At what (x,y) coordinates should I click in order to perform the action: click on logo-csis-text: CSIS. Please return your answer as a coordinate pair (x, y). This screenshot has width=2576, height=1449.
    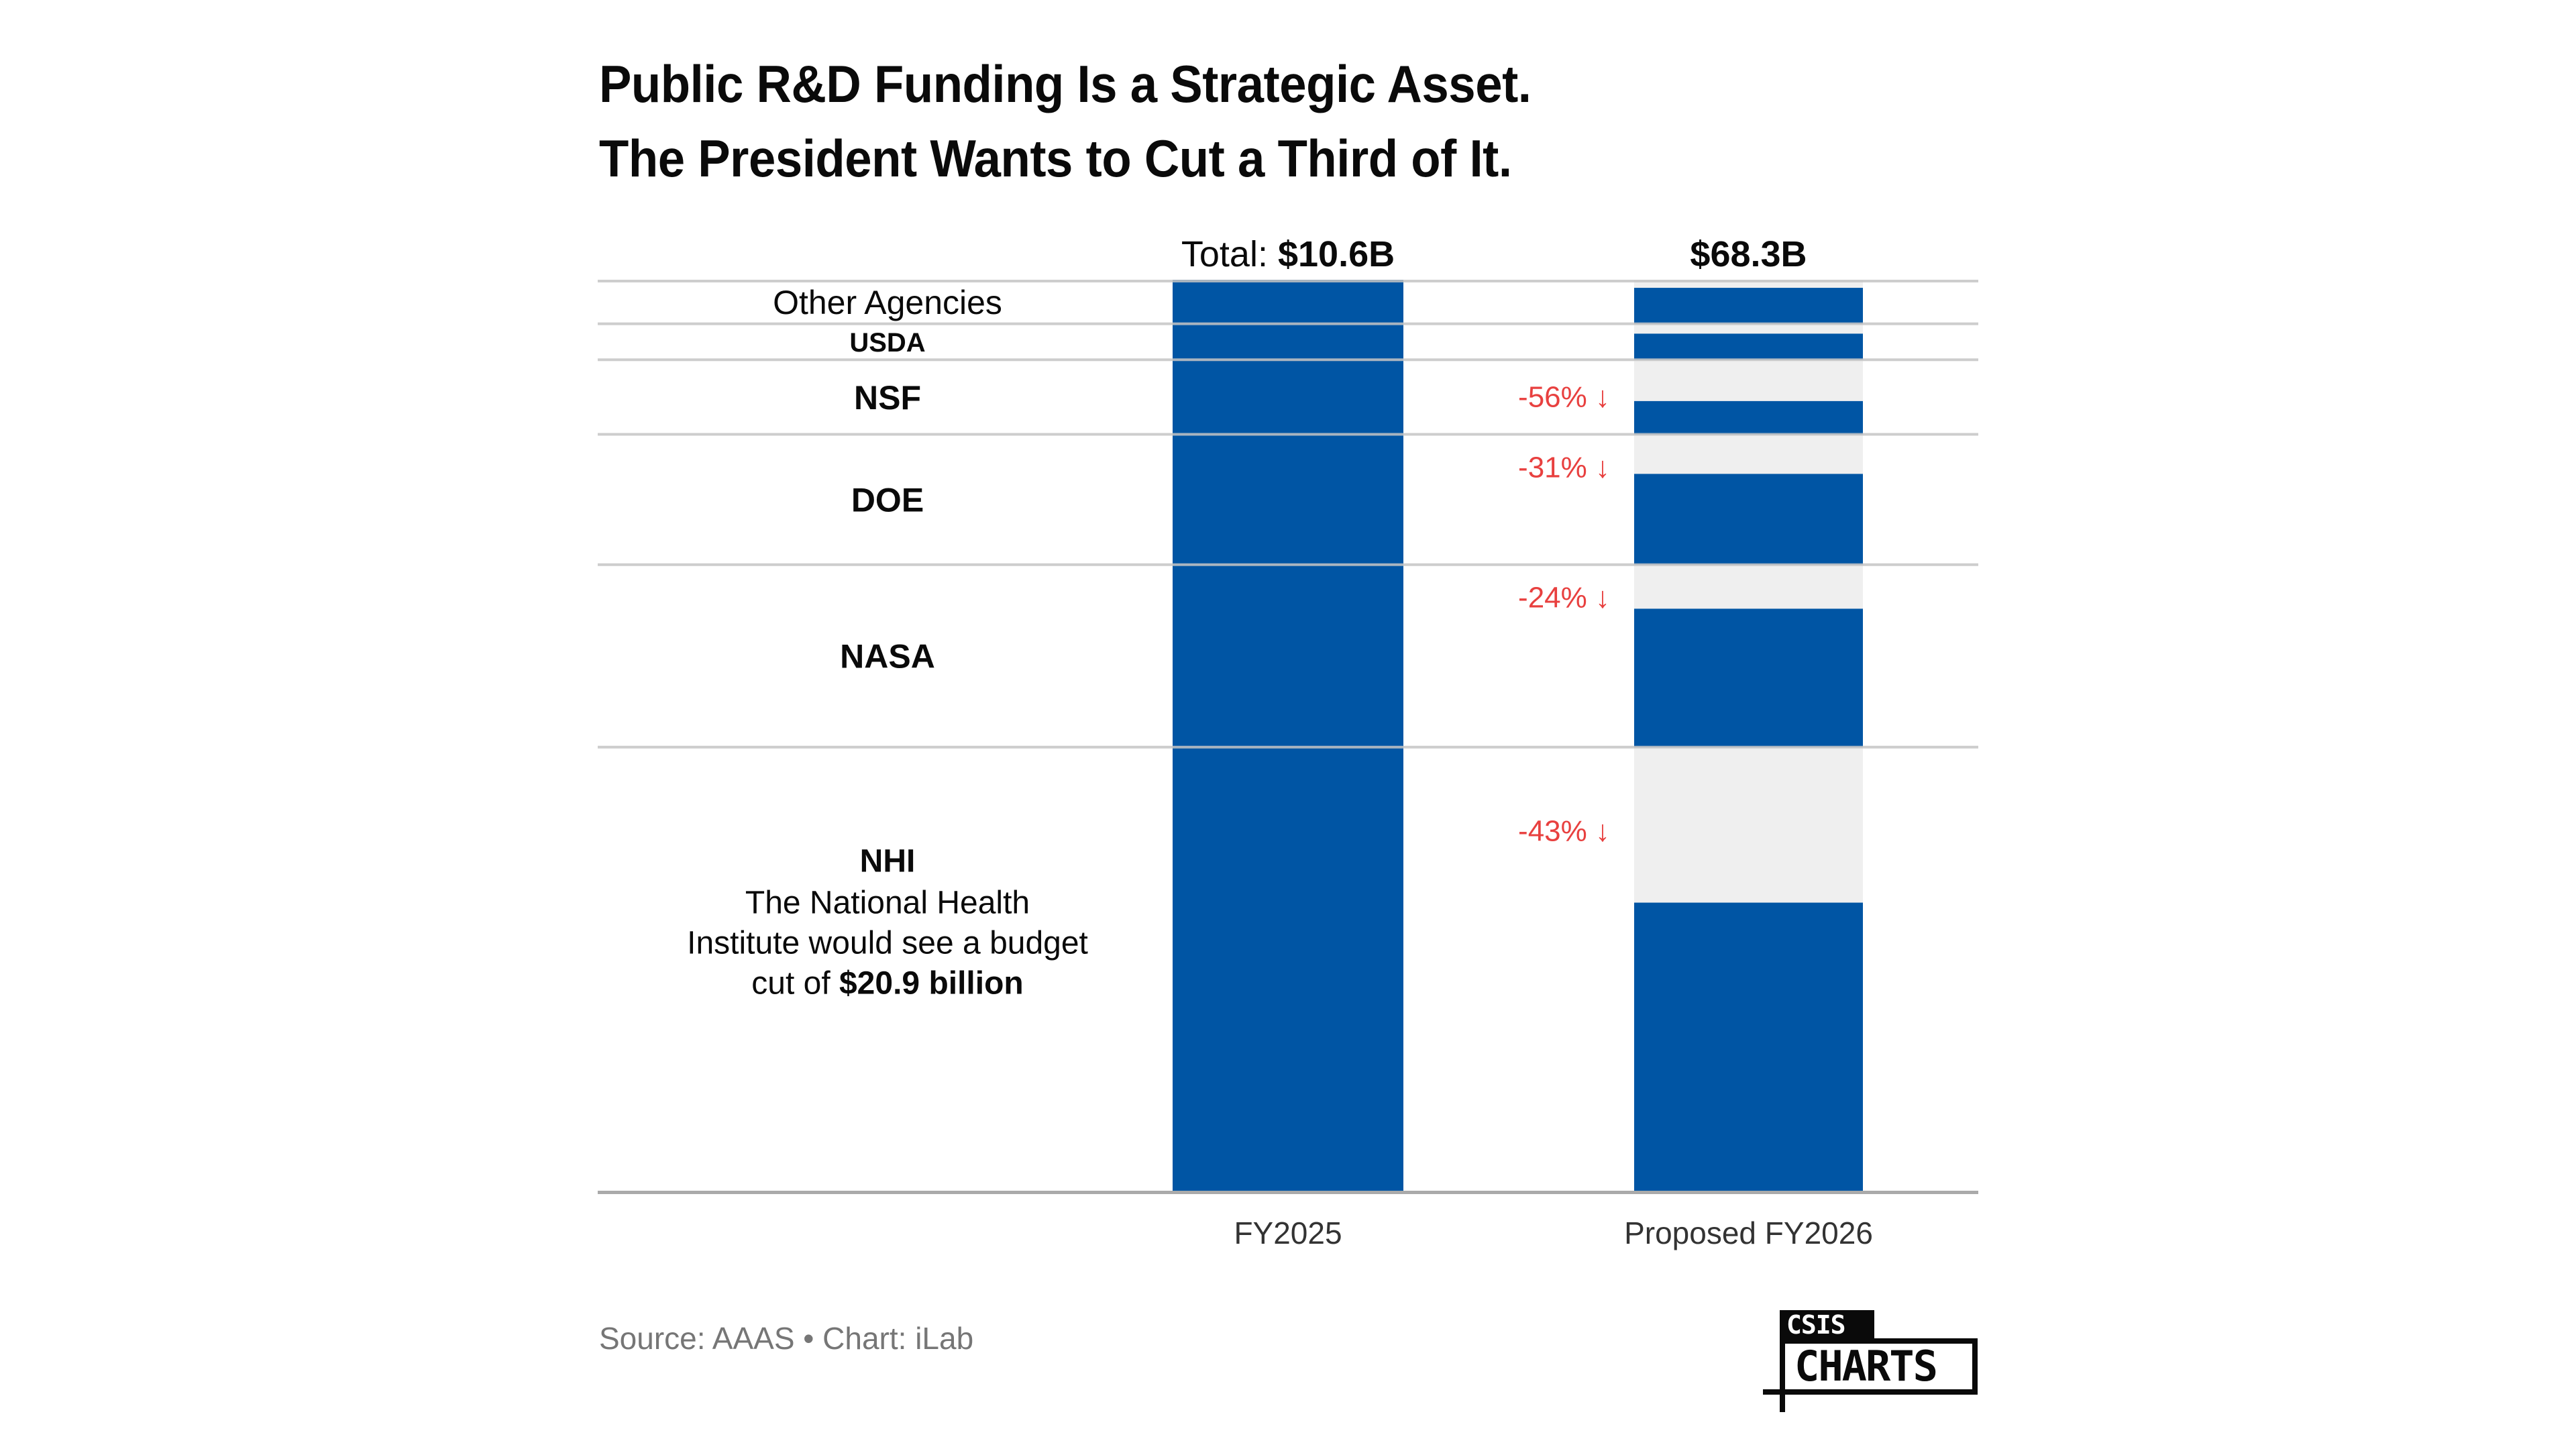
    Looking at the image, I should click on (1827, 1325).